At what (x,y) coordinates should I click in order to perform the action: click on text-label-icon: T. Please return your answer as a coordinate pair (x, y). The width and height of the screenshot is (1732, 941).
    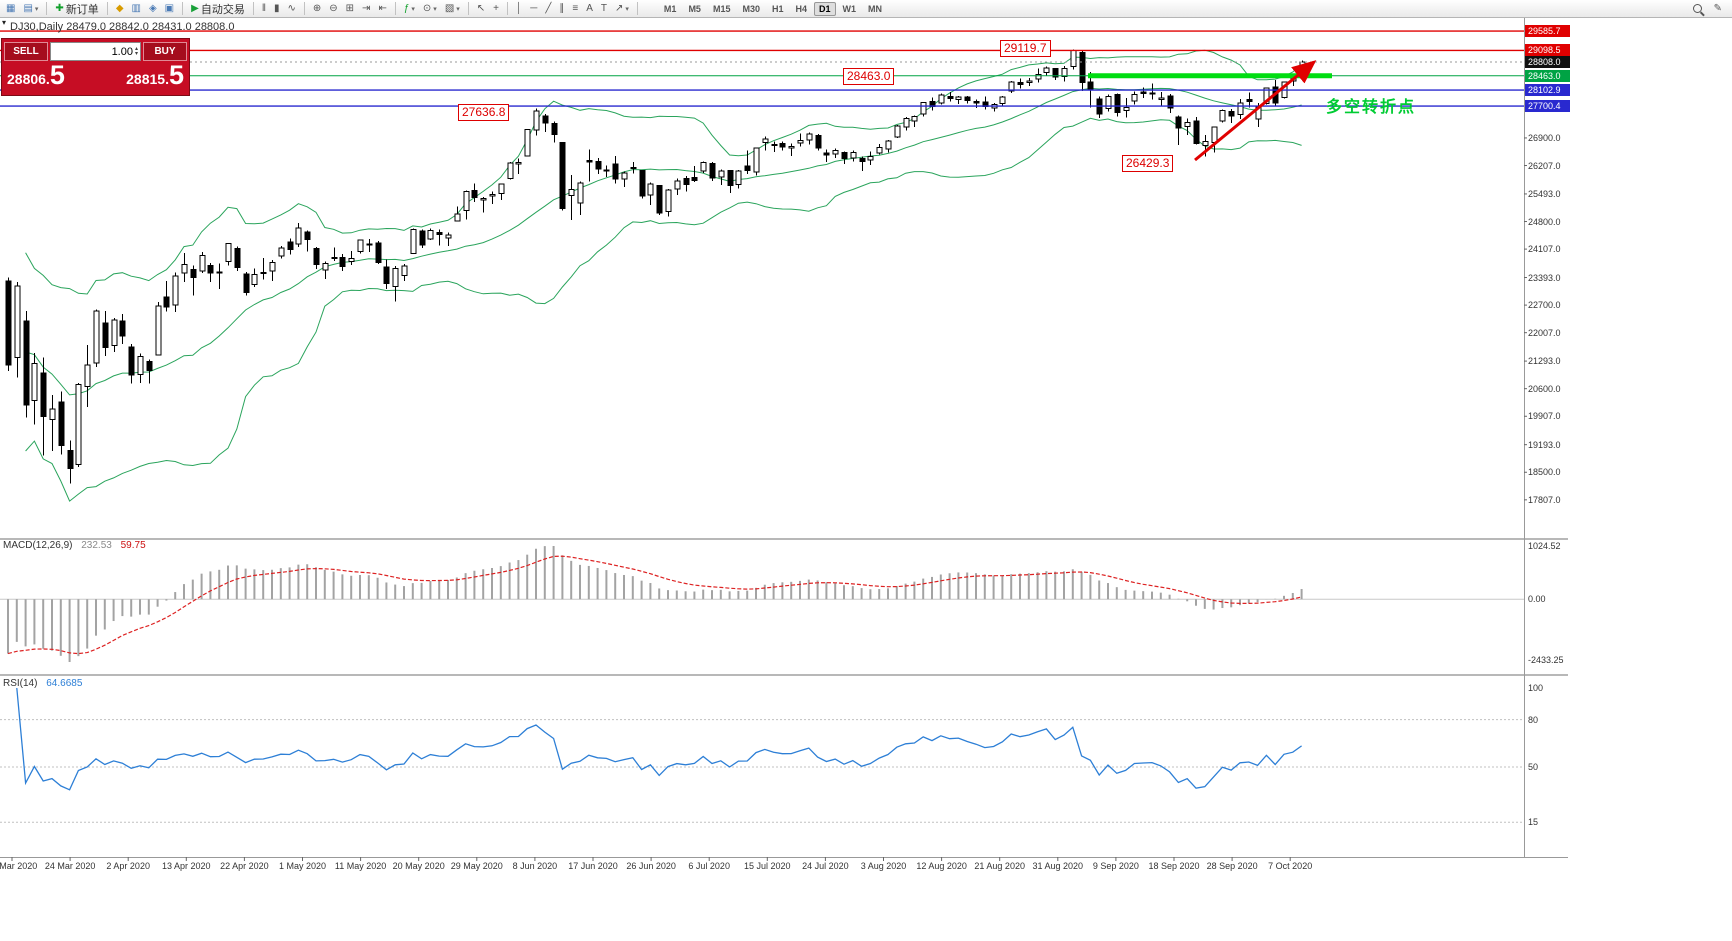
    Looking at the image, I should click on (604, 9).